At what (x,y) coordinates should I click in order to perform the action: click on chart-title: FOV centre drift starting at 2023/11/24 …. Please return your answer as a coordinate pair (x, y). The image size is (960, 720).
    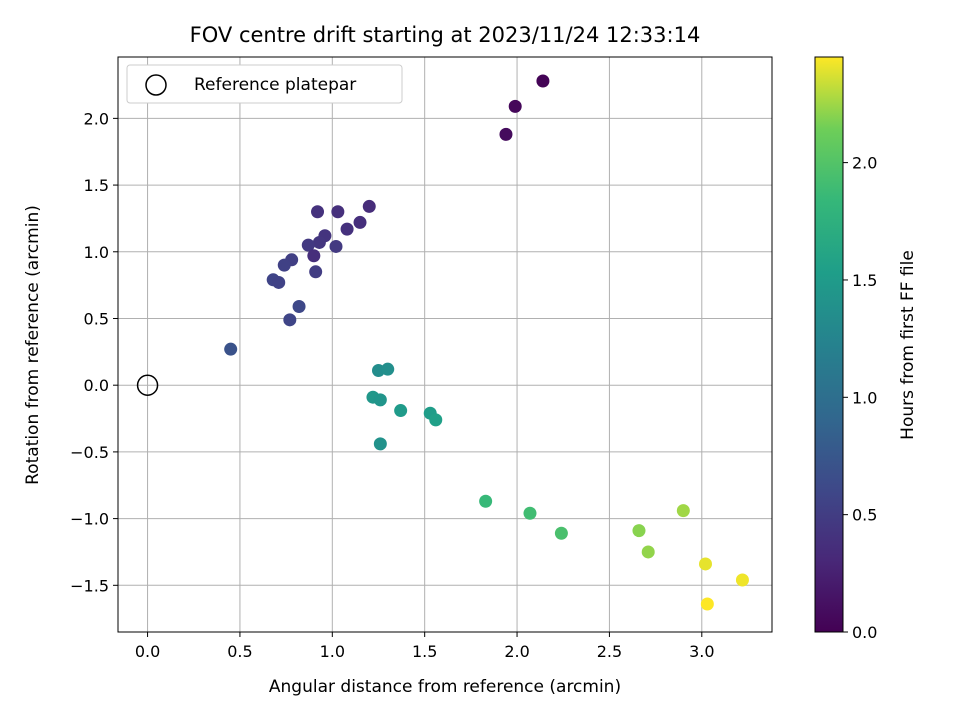
    Looking at the image, I should click on (445, 35).